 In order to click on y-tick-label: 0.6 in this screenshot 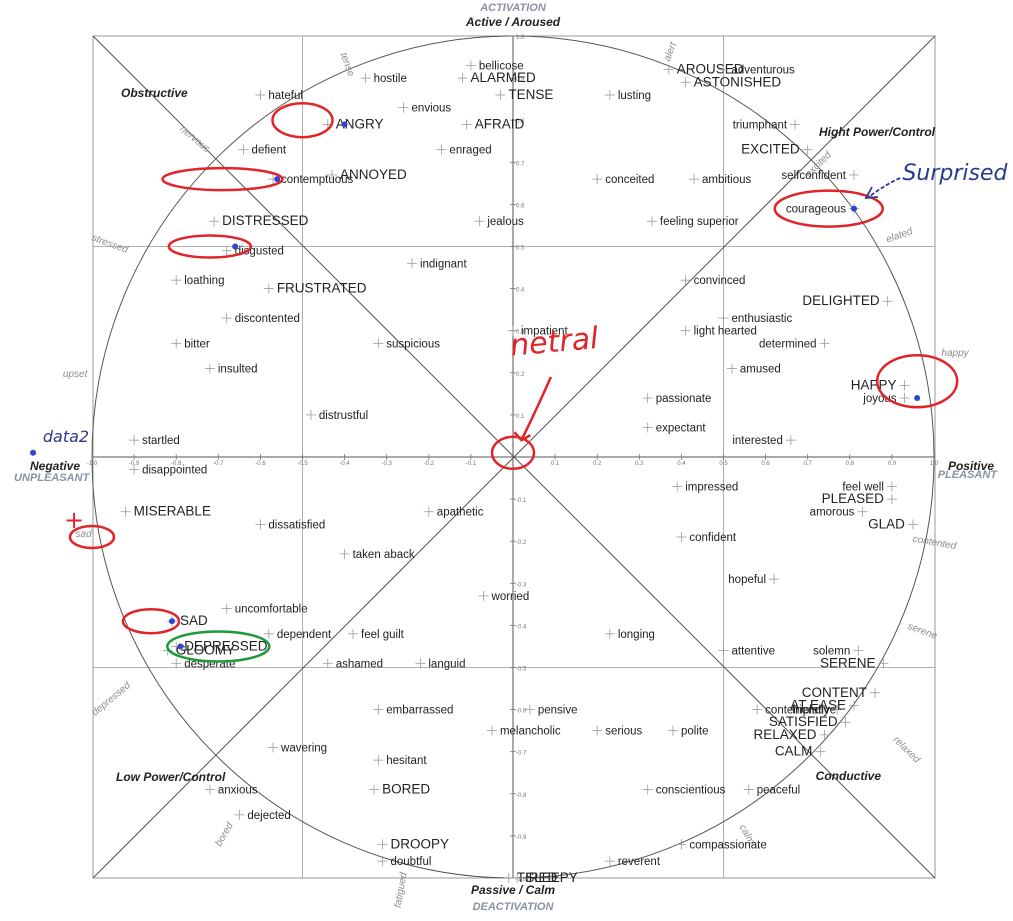, I will do `click(520, 206)`.